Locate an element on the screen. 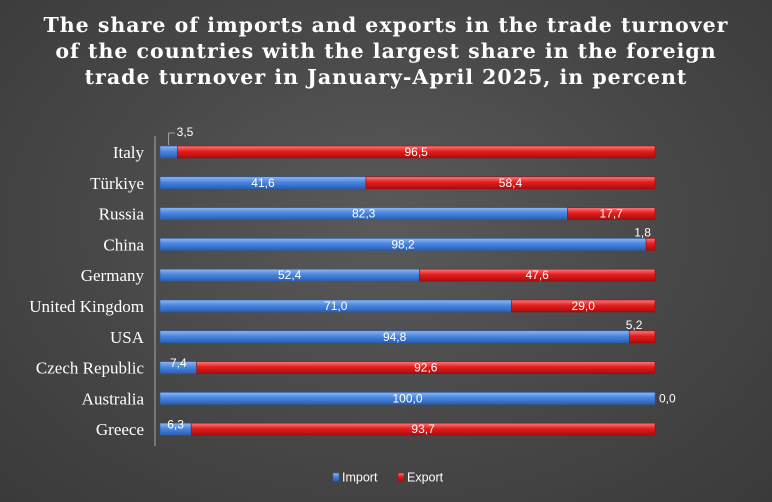  import-value-label: 98,2 is located at coordinates (403, 244).